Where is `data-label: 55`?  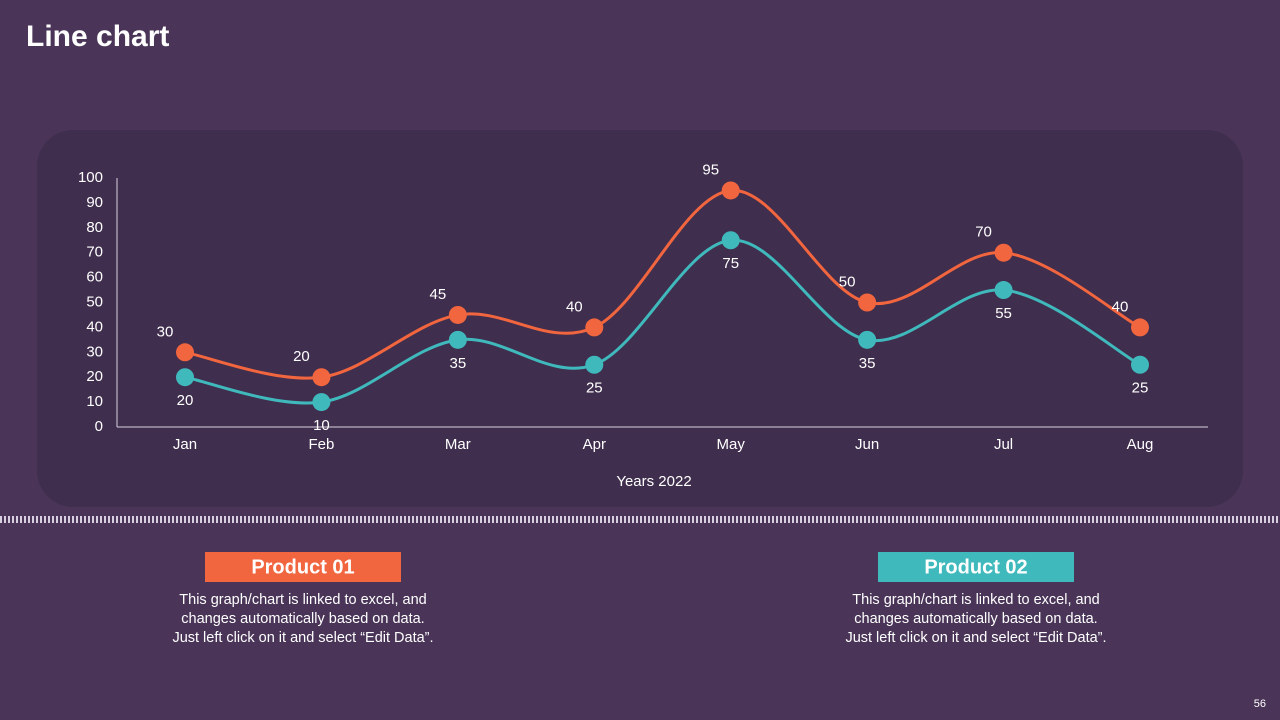 data-label: 55 is located at coordinates (1003, 313).